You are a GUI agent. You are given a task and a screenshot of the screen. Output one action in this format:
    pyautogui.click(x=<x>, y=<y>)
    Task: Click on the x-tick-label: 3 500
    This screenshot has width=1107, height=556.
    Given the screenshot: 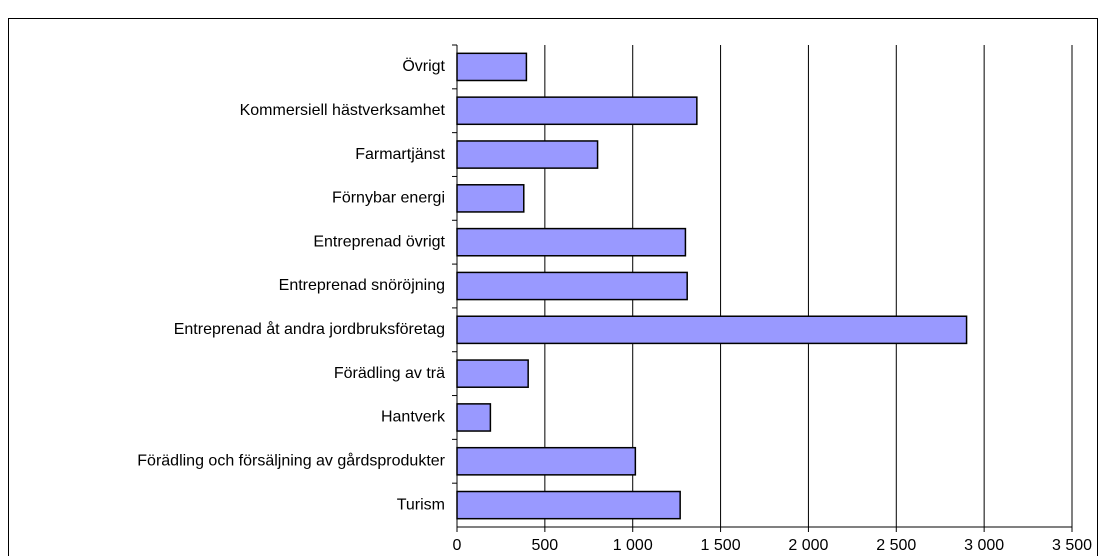 What is the action you would take?
    pyautogui.click(x=1072, y=545)
    